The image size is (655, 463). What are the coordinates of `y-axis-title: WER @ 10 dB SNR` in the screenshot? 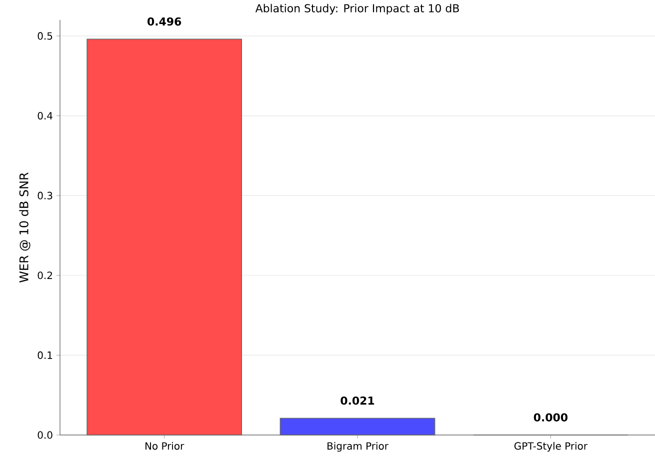 It's located at (24, 227).